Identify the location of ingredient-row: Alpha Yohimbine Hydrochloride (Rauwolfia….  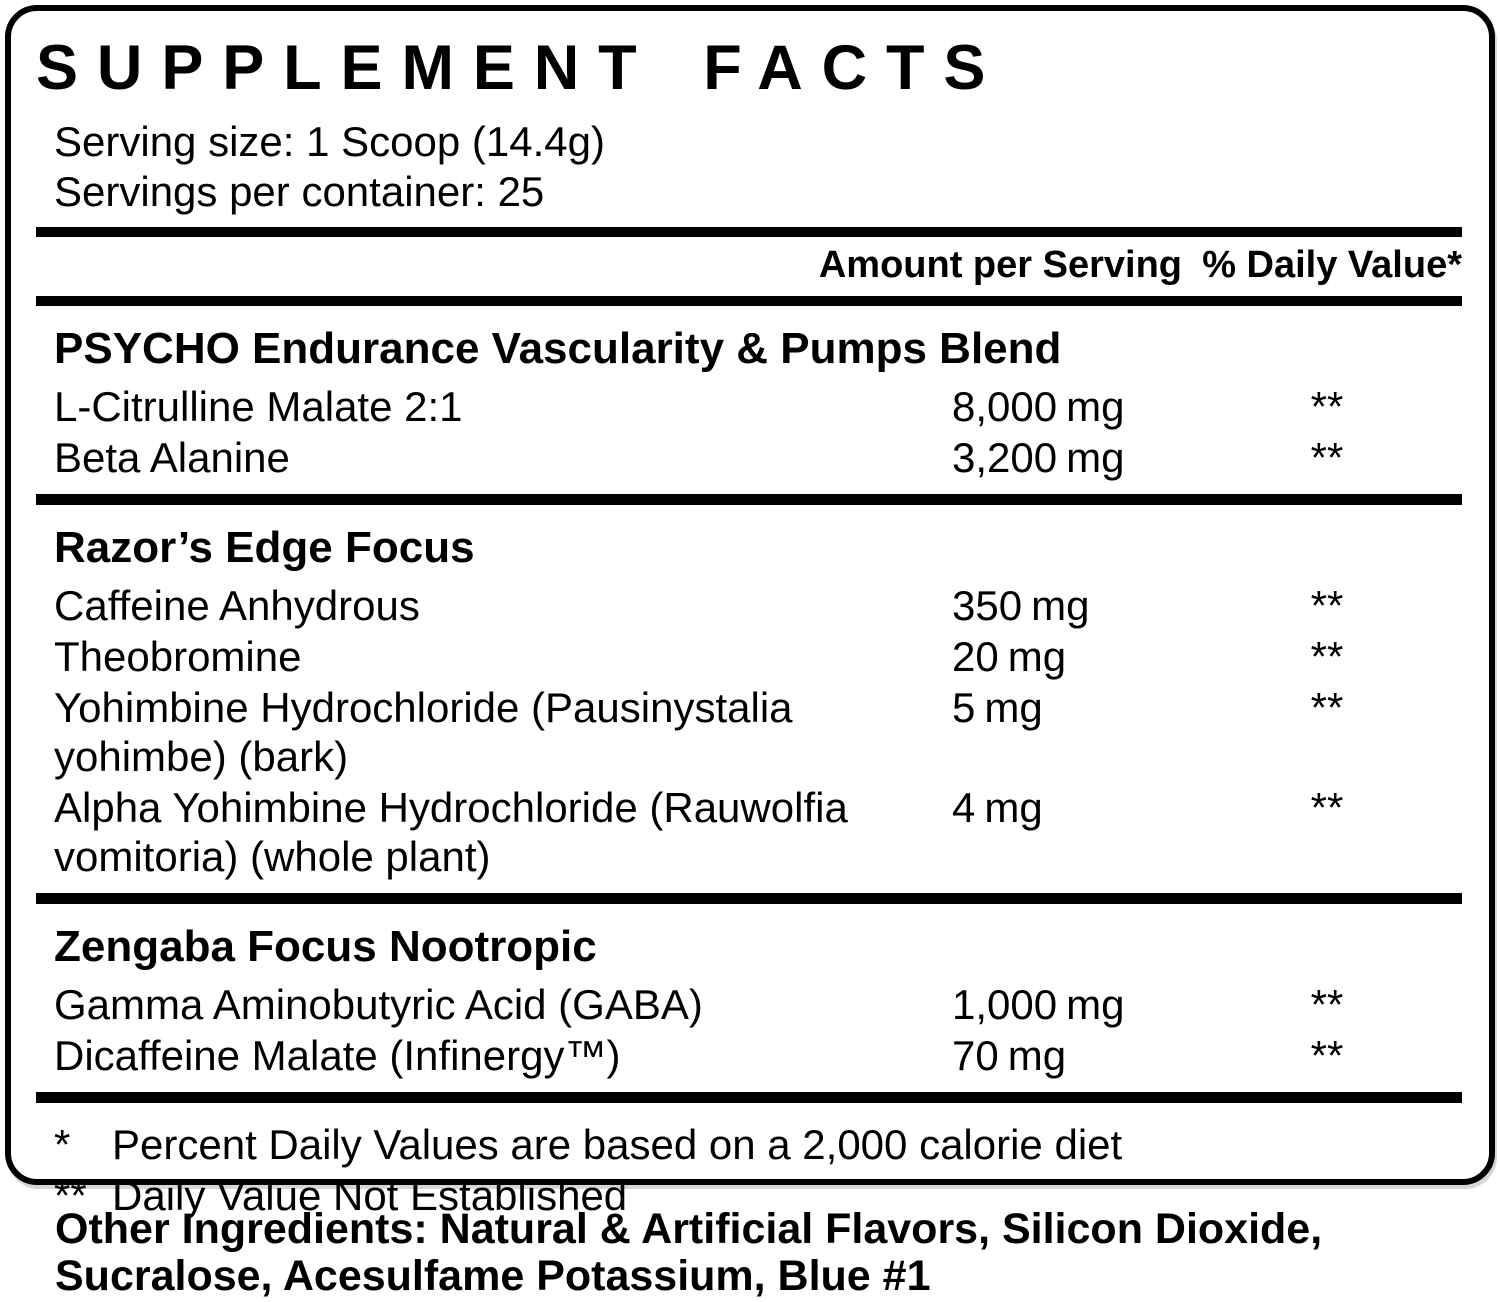
(758, 832).